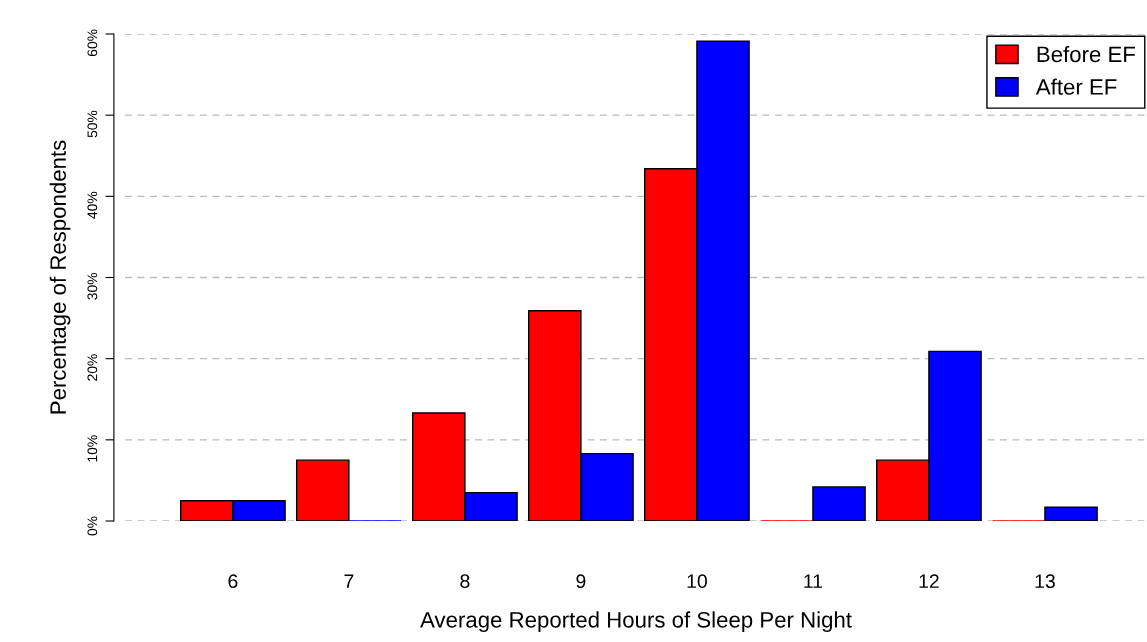  Describe the element at coordinates (697, 581) in the screenshot. I see `x-tick-label: 10` at that location.